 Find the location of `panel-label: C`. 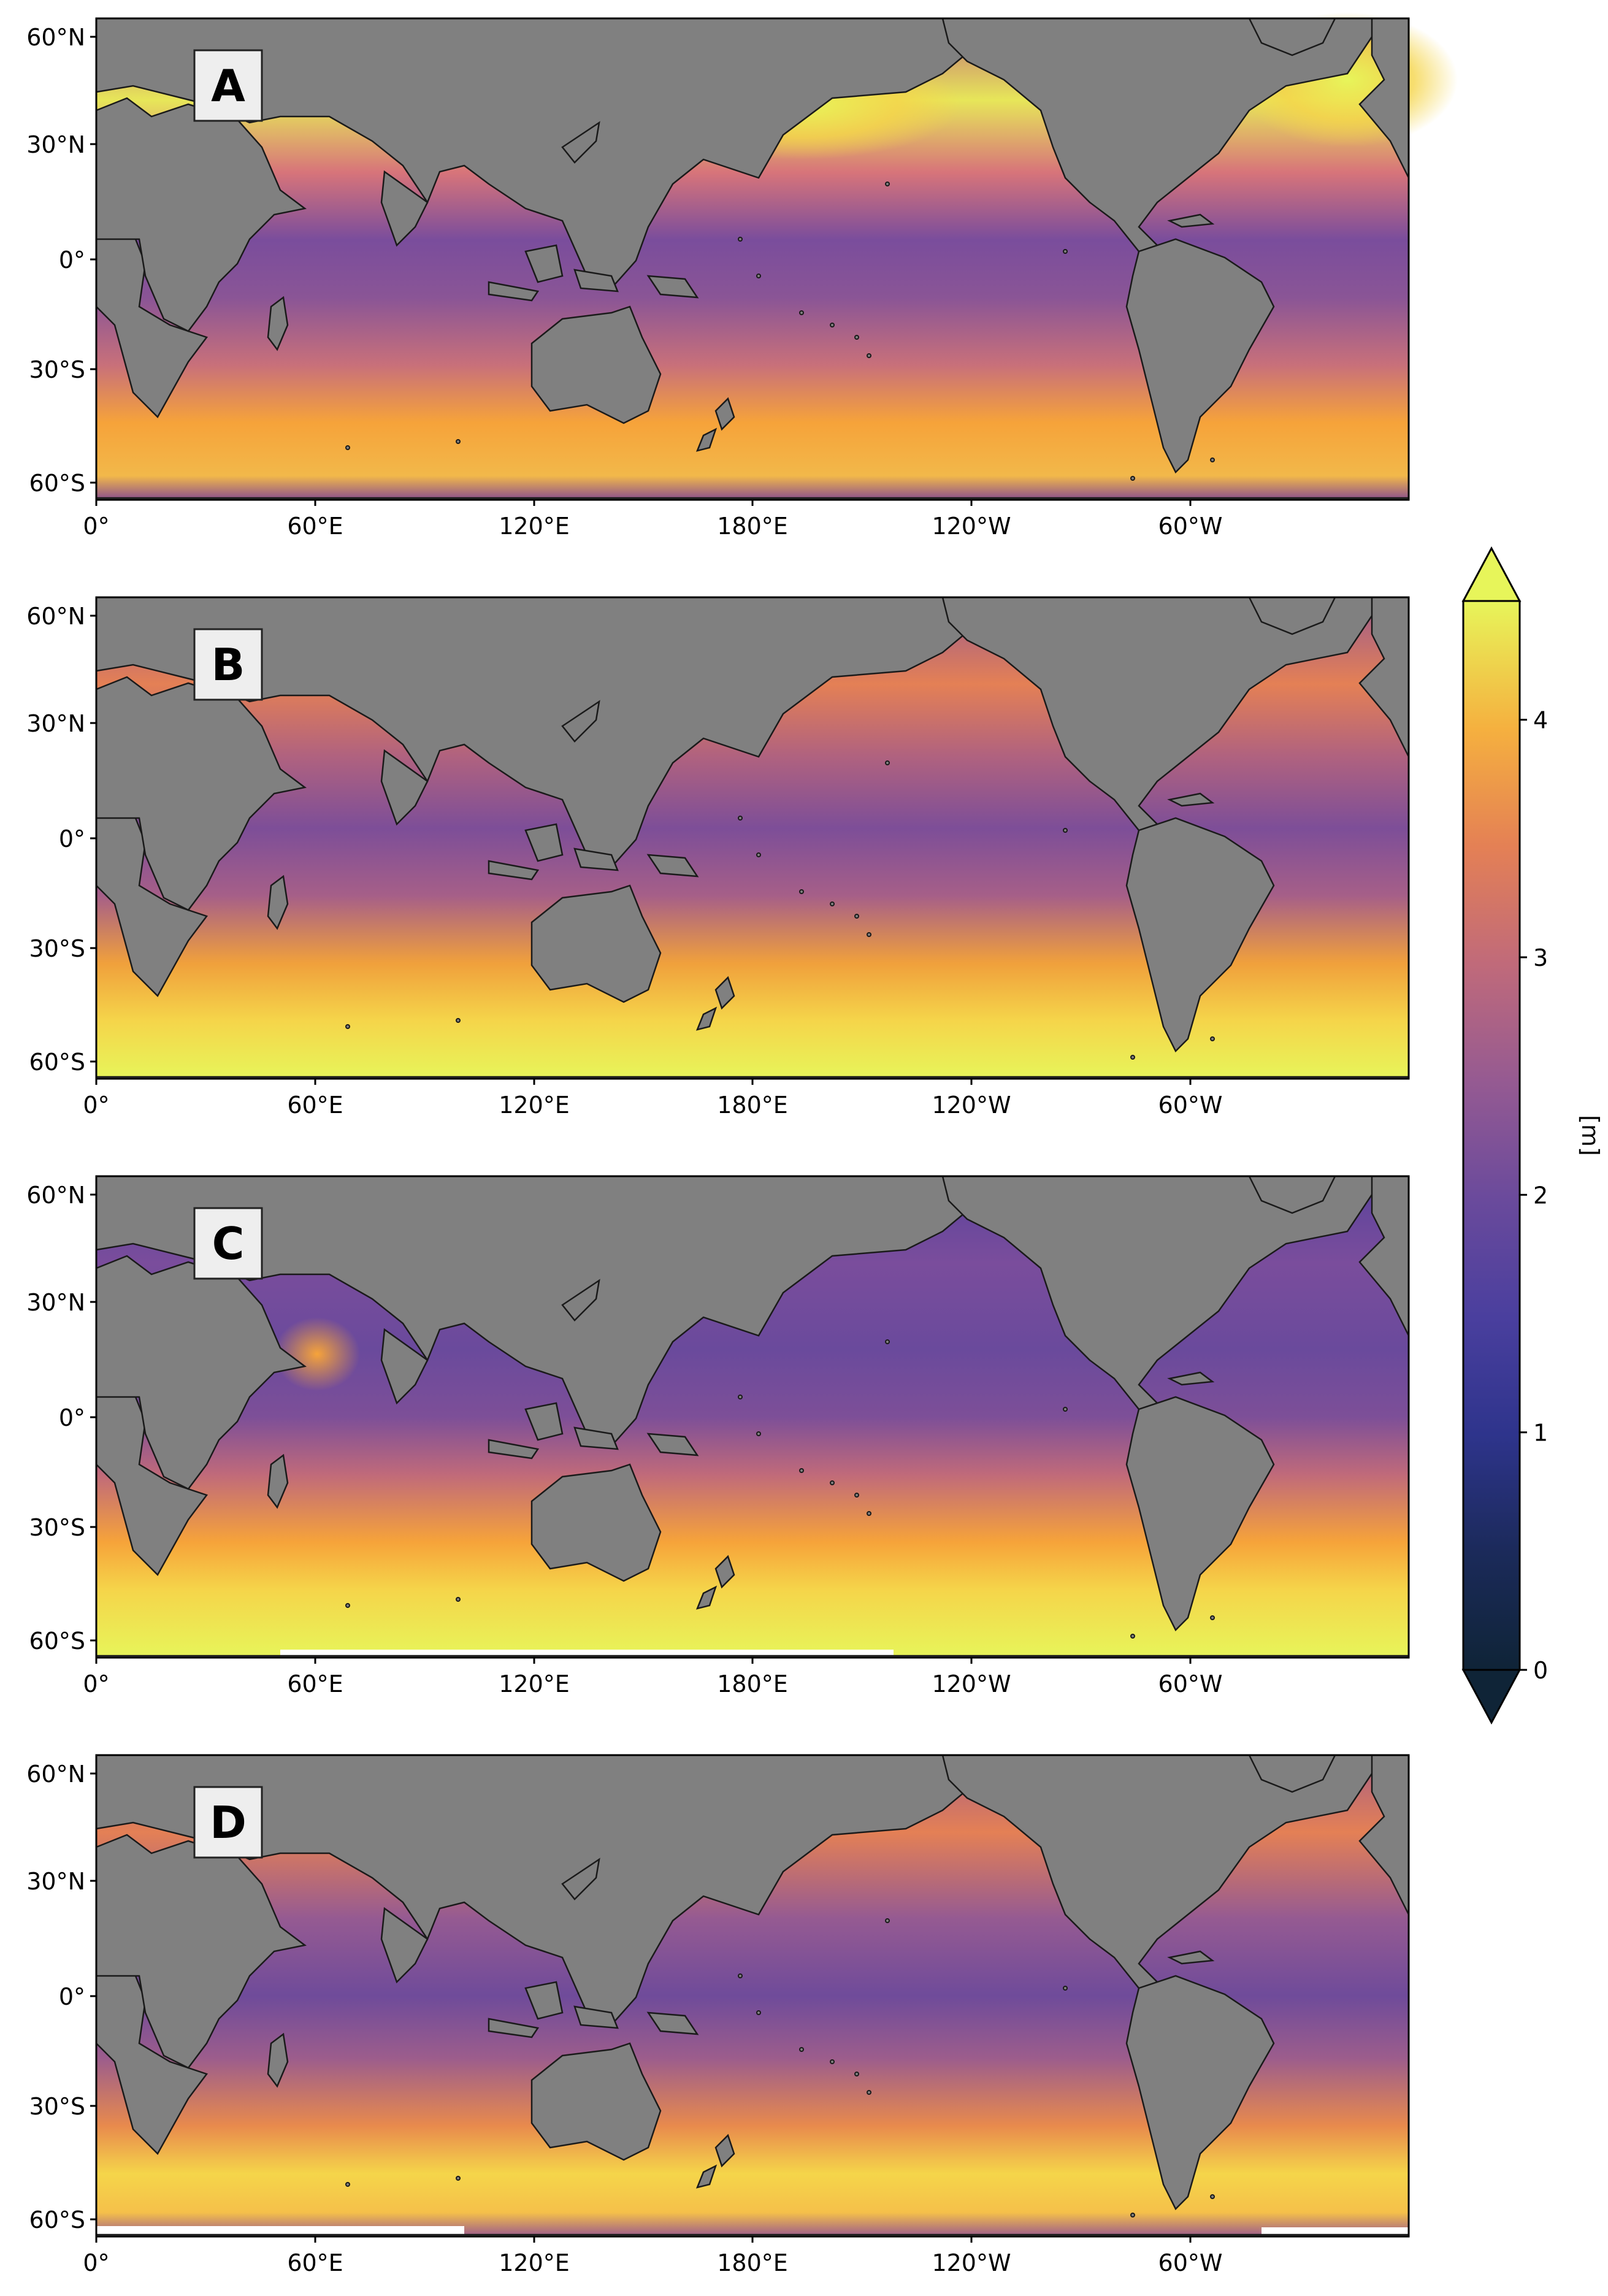

panel-label: C is located at coordinates (228, 1243).